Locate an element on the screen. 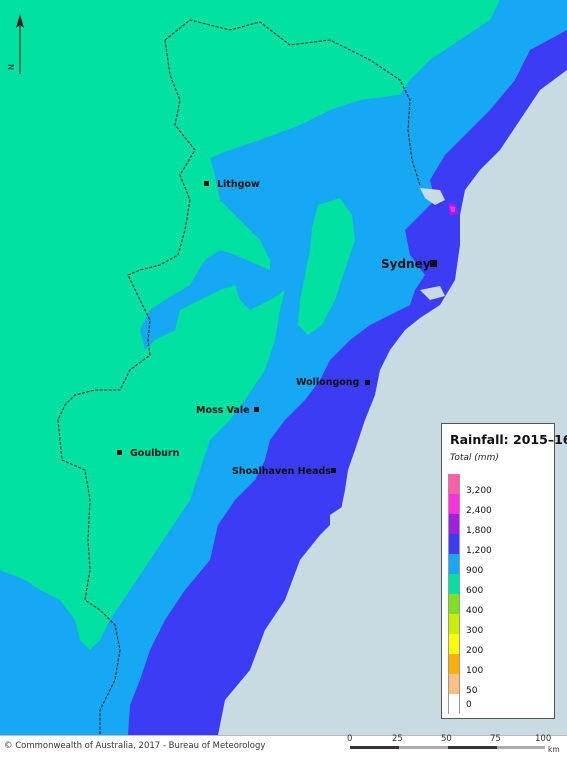  legend-item: 50 is located at coordinates (498, 685).